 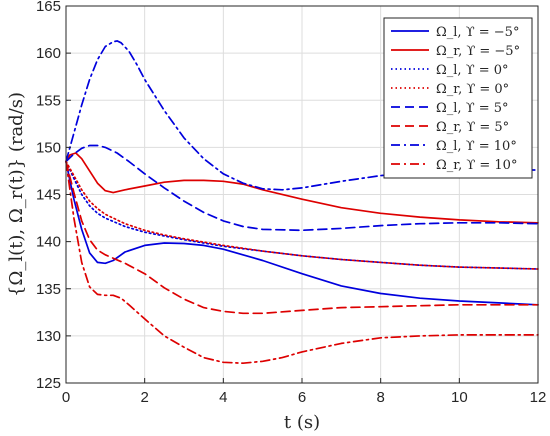 What do you see at coordinates (48, 289) in the screenshot?
I see `y-tick-label: 135` at bounding box center [48, 289].